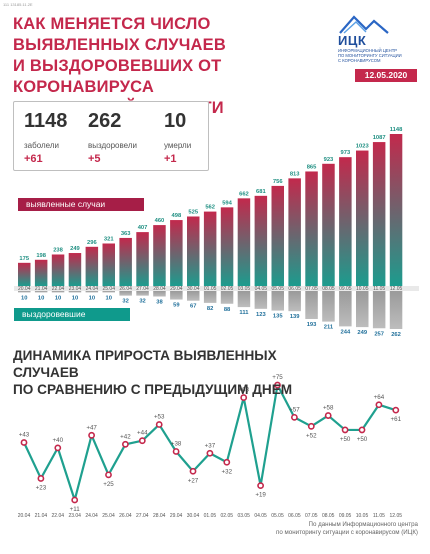 The height and width of the screenshot is (554, 430). I want to click on cases-value-label: 175, so click(24, 259).